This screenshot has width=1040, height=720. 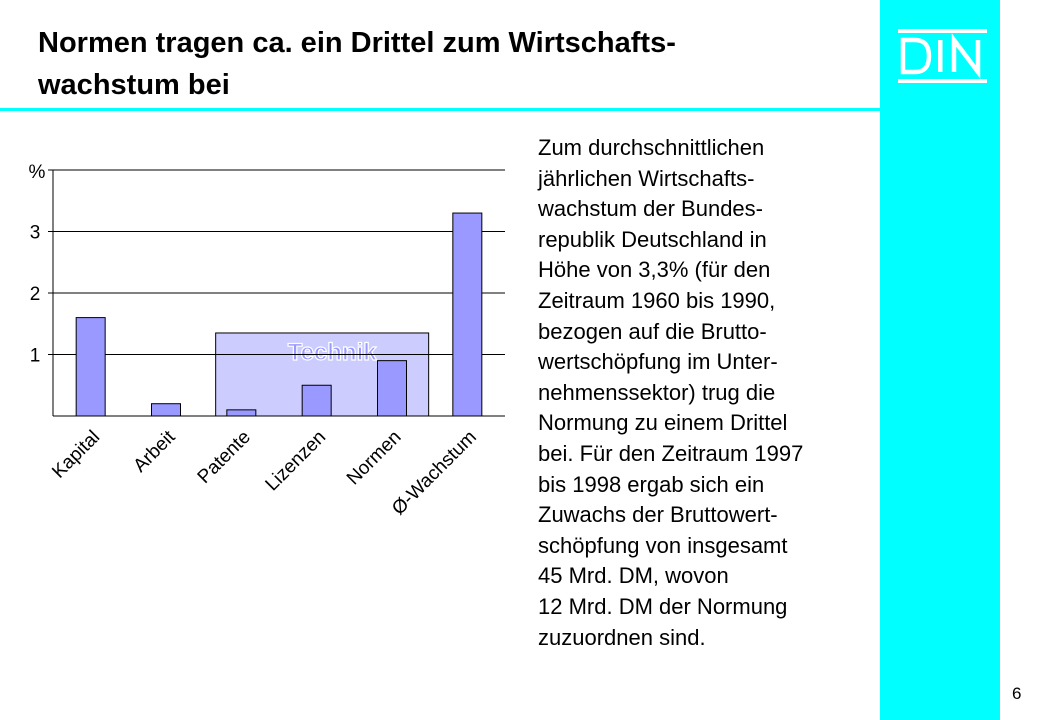 I want to click on description-line: republik Deutschland in, so click(x=652, y=239).